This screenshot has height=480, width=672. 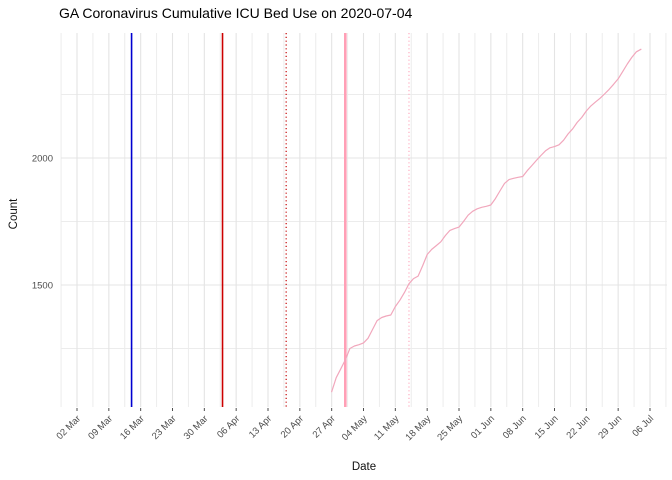 I want to click on x-tick-label: 22 Jun, so click(x=578, y=427).